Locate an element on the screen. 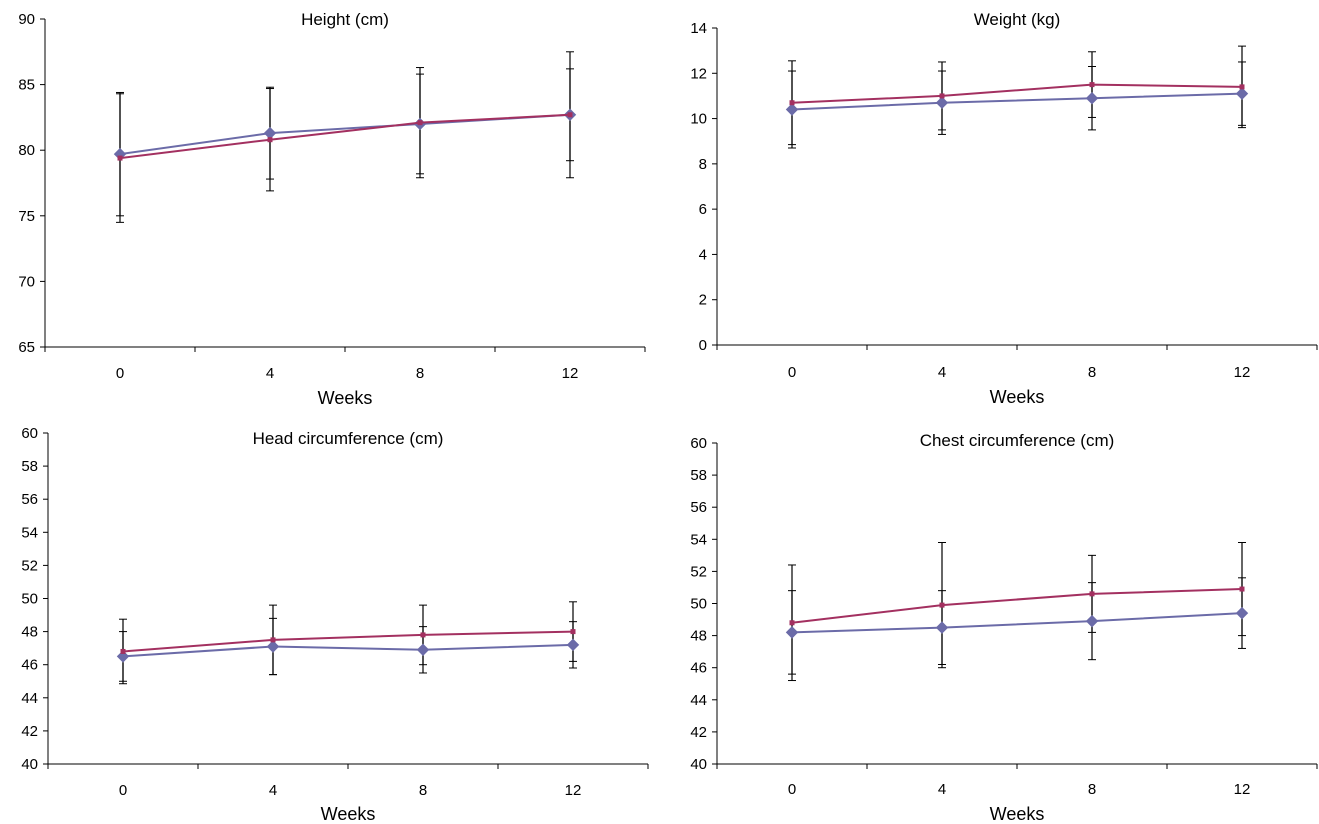  y-tick-label: 80 is located at coordinates (26, 150).